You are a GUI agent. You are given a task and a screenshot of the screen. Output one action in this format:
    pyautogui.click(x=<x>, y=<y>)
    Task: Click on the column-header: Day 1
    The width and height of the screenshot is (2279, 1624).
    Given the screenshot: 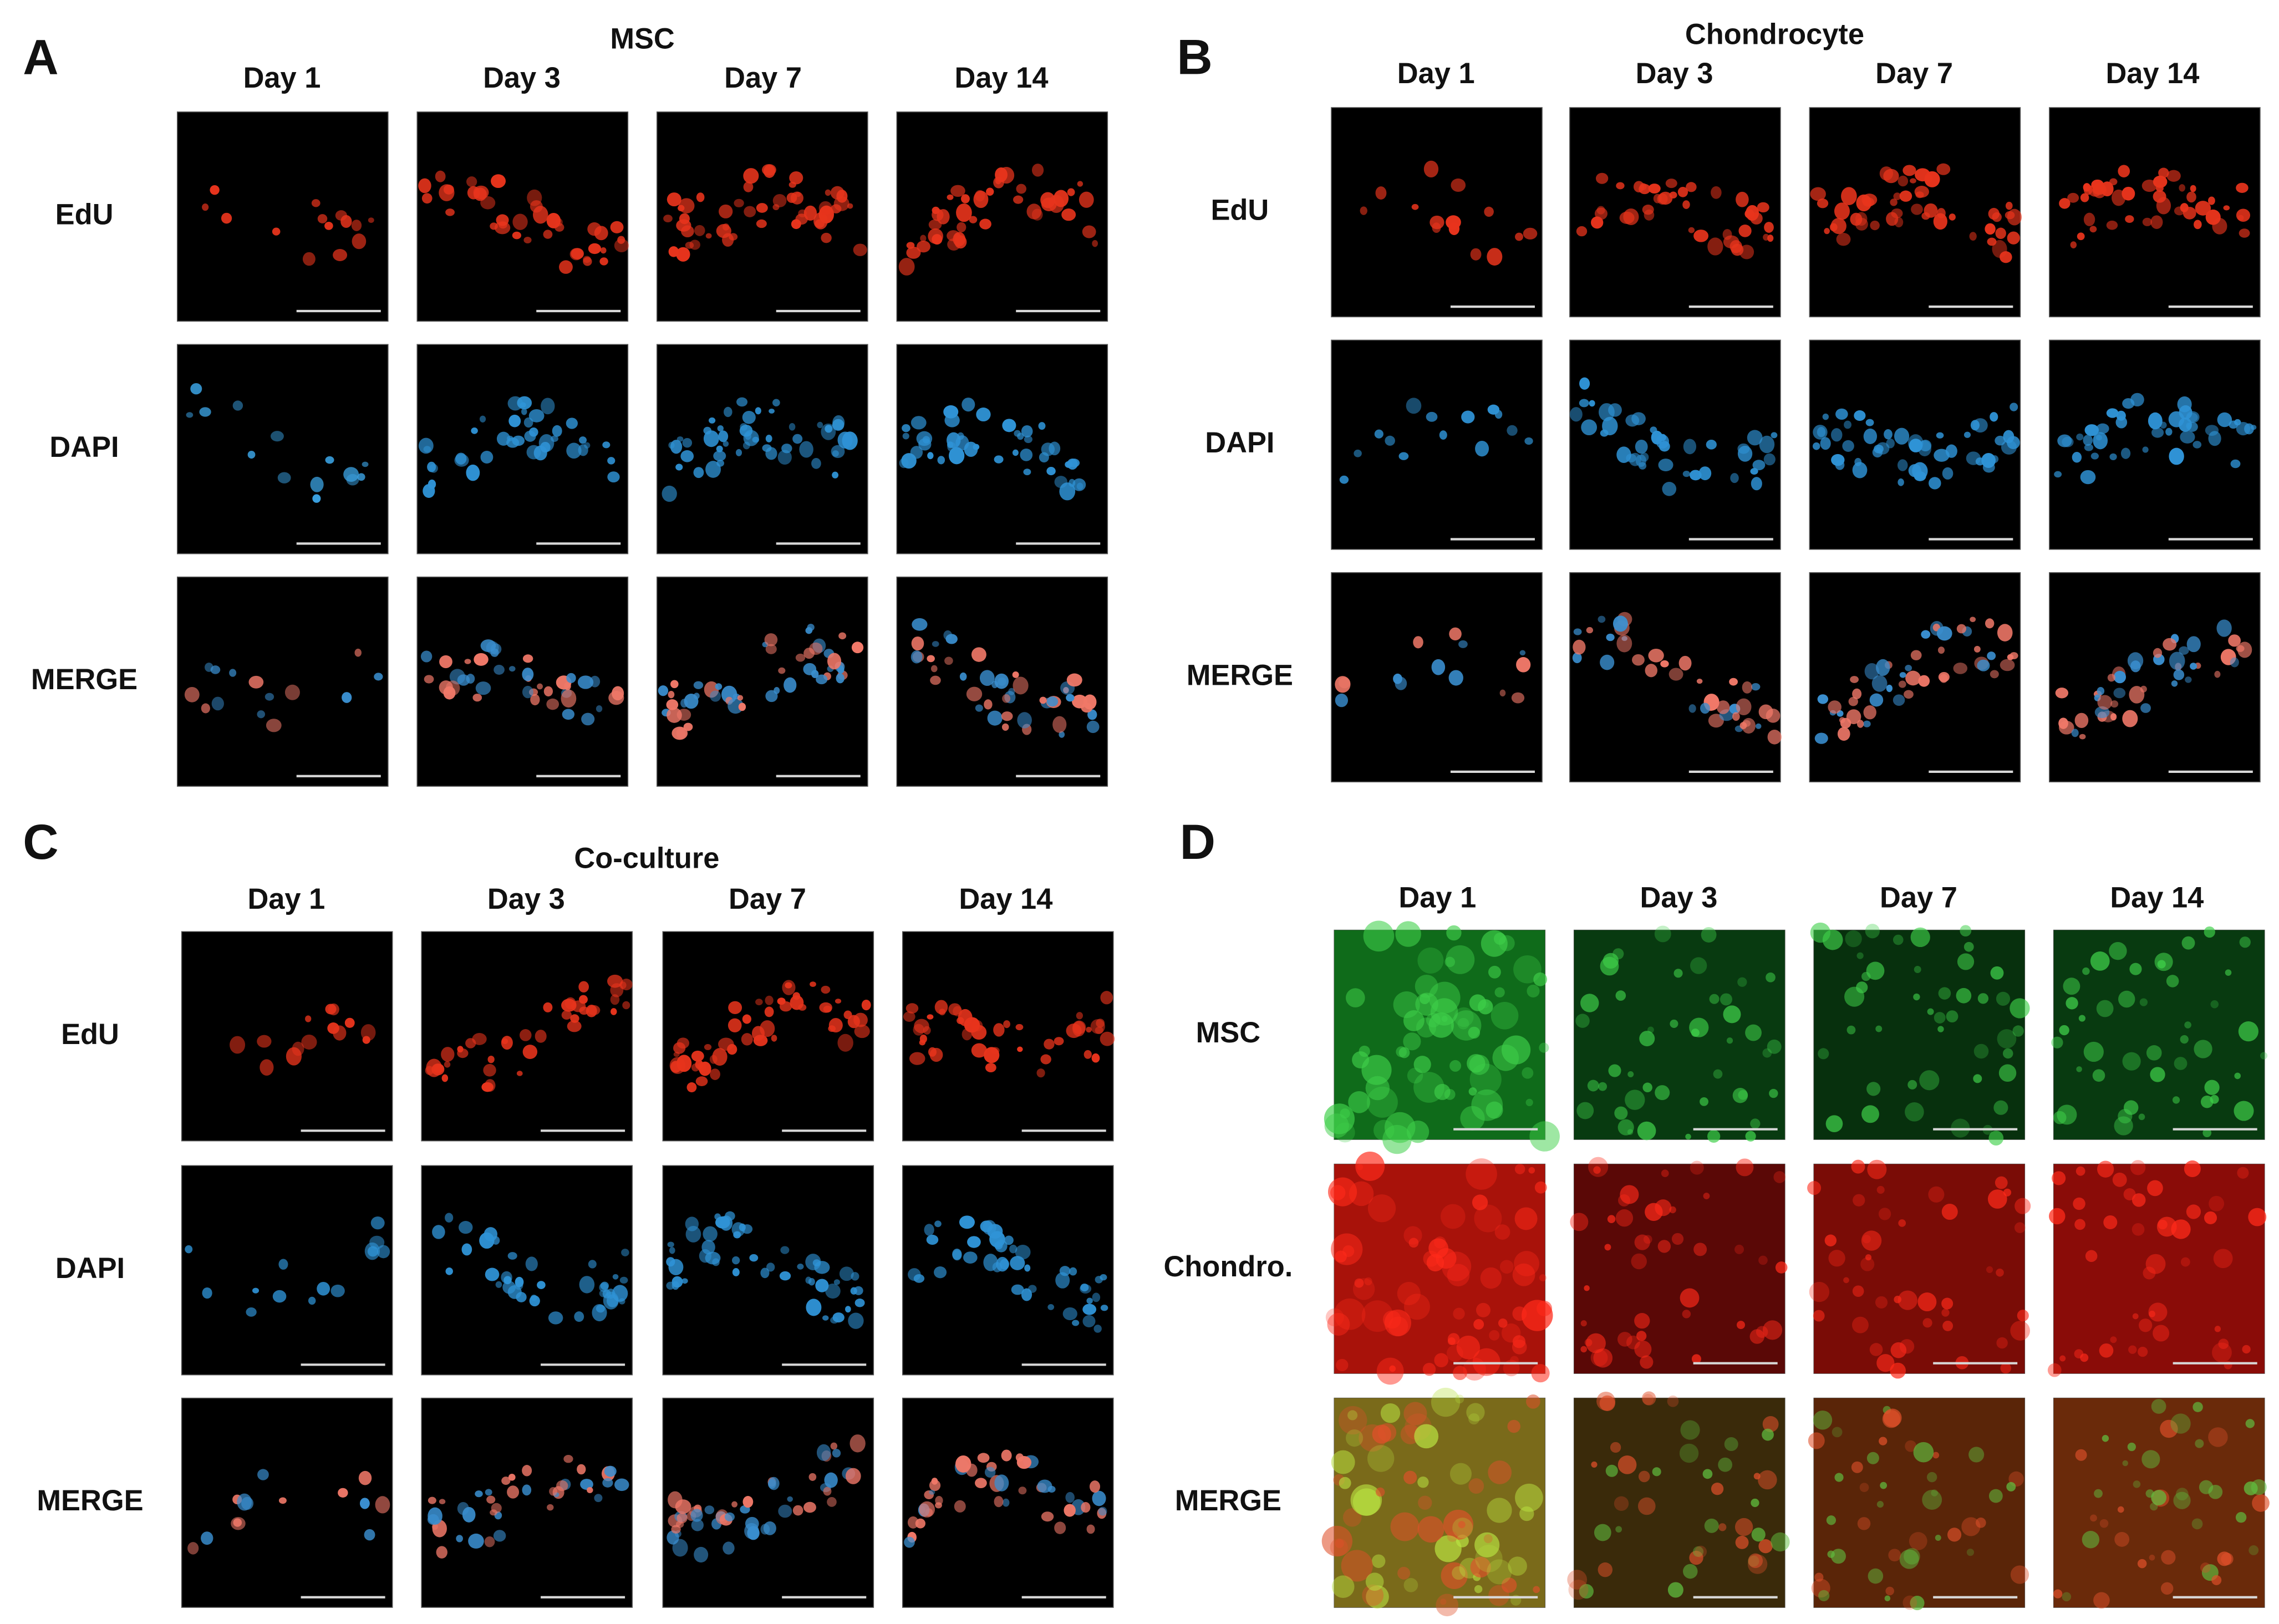 What is the action you would take?
    pyautogui.click(x=1436, y=74)
    